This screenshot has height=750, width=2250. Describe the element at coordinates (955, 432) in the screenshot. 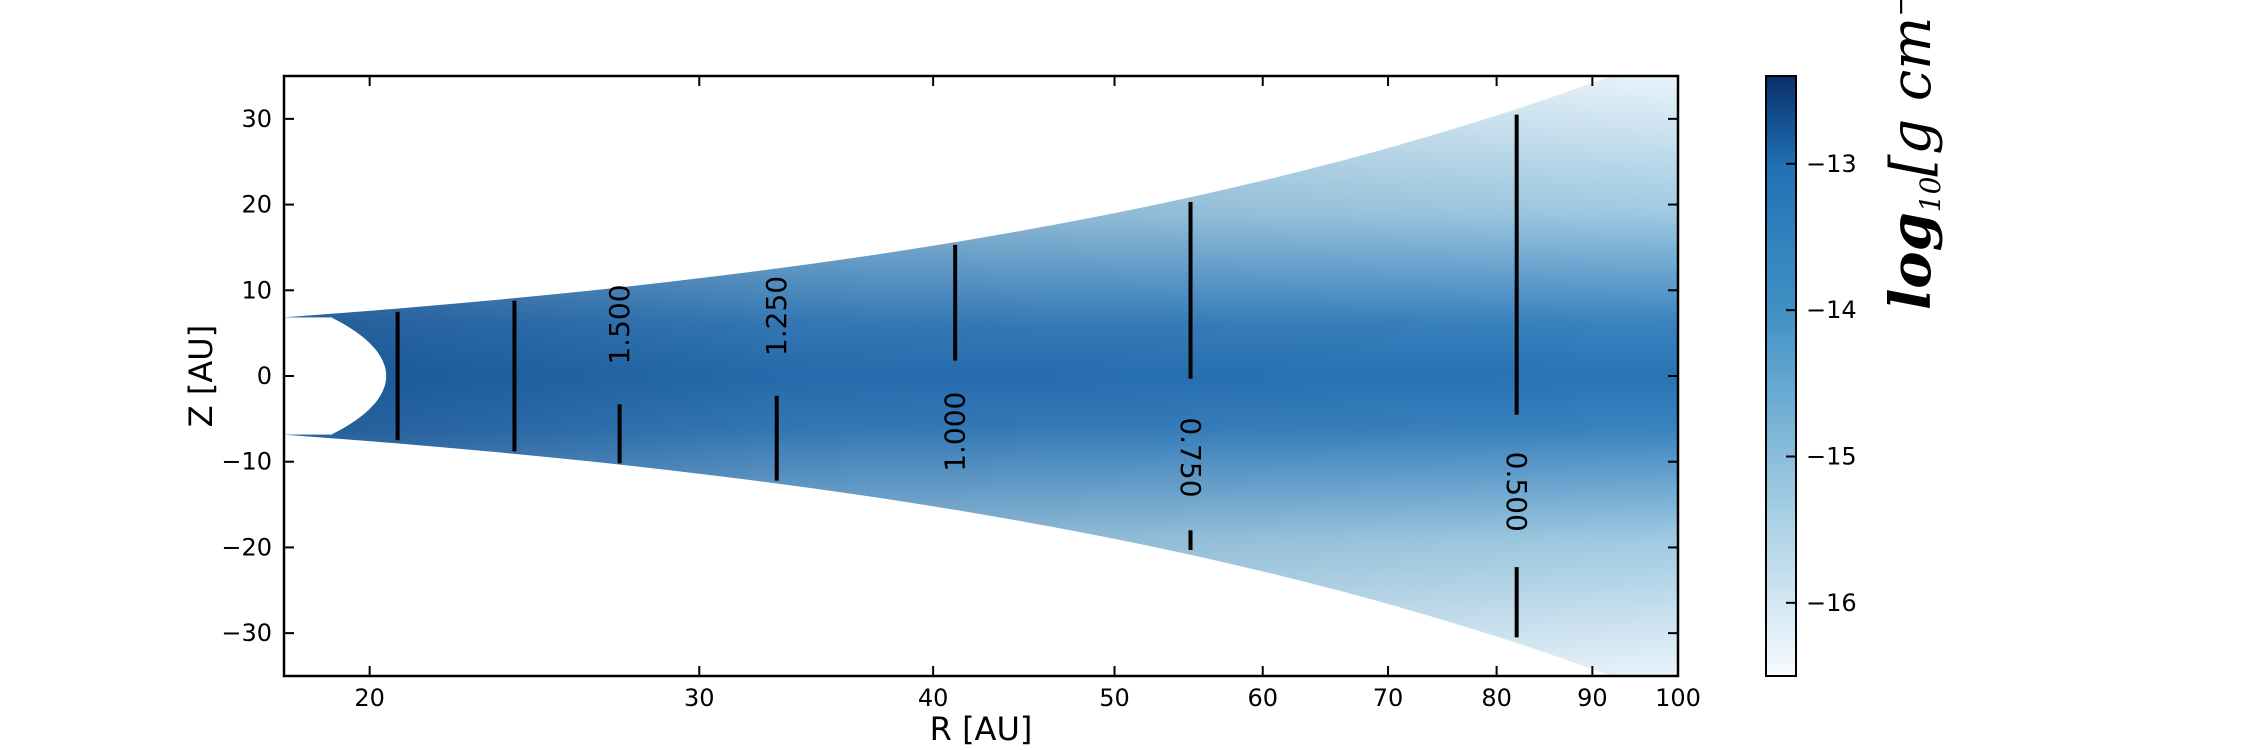

I see `contour-label: 1.000` at that location.